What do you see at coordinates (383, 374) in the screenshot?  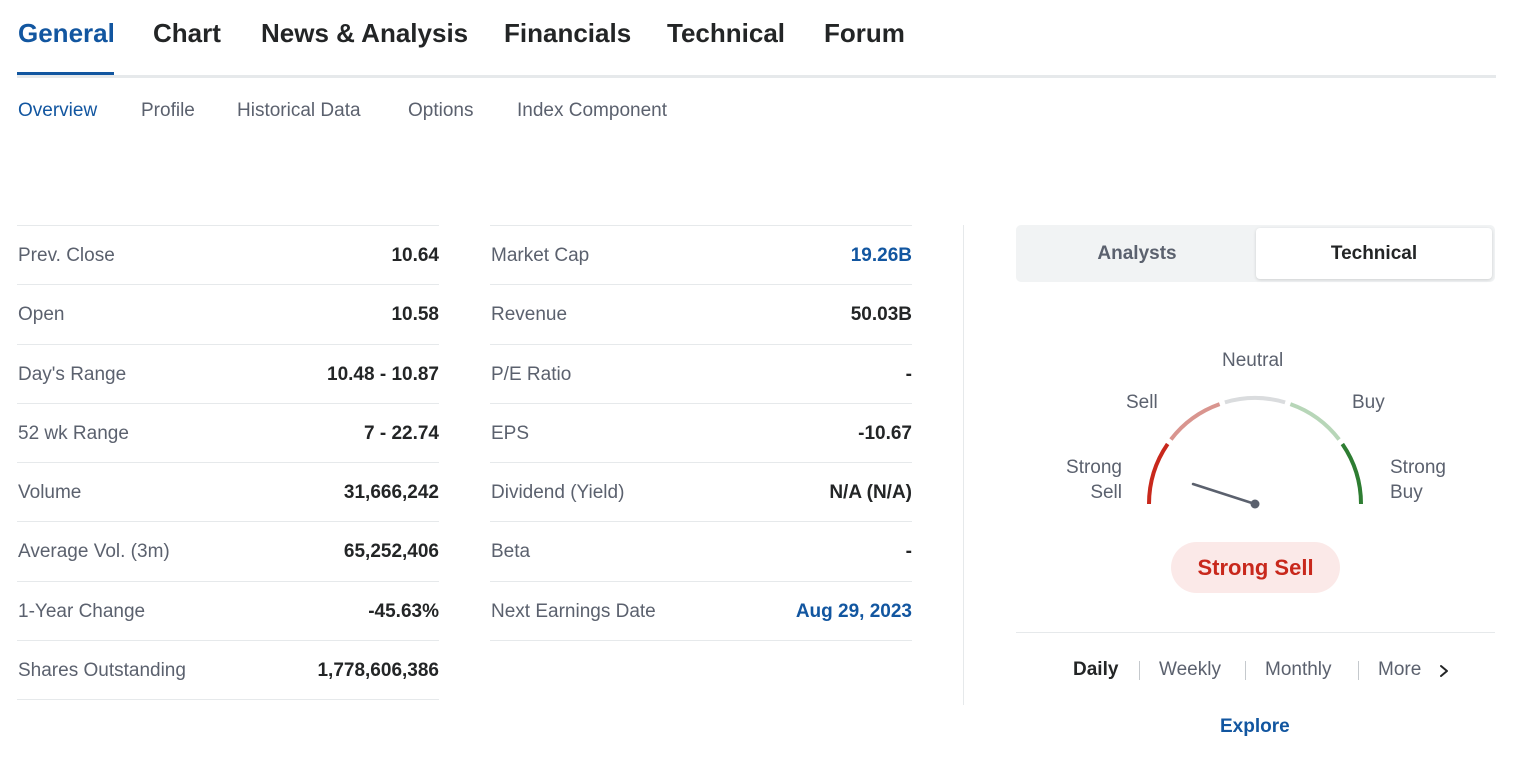 I see `stat-value: 10.48 - 10.87` at bounding box center [383, 374].